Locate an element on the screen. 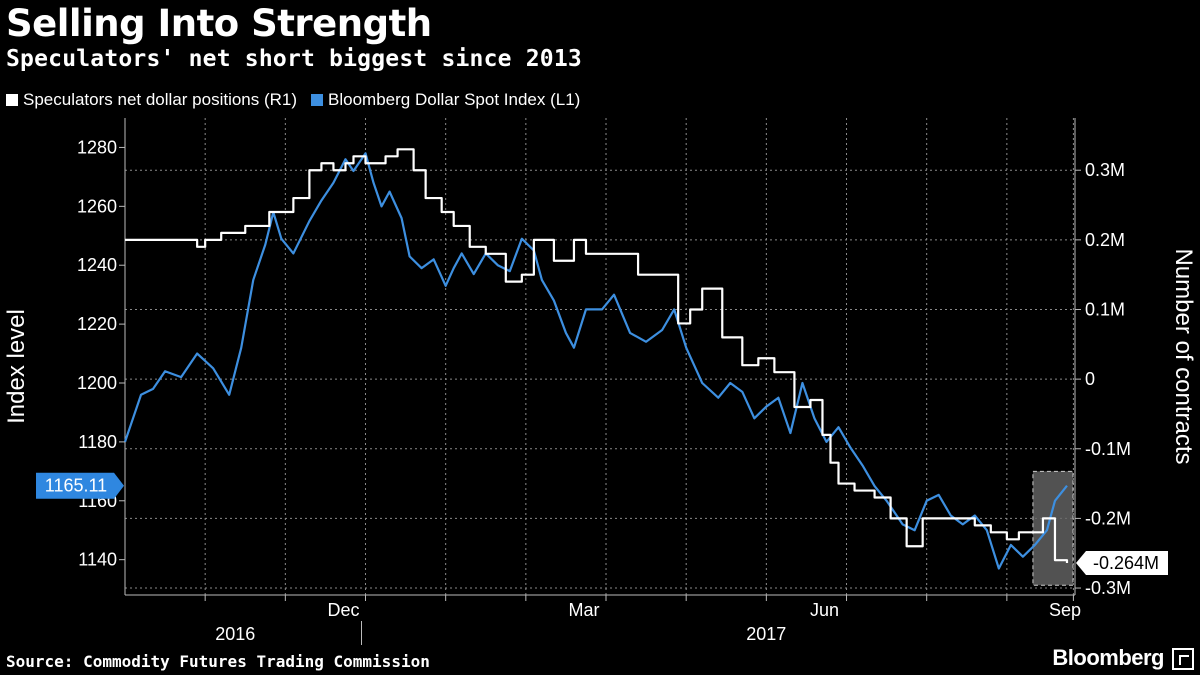  right-tick-label: 0.1M is located at coordinates (1105, 309).